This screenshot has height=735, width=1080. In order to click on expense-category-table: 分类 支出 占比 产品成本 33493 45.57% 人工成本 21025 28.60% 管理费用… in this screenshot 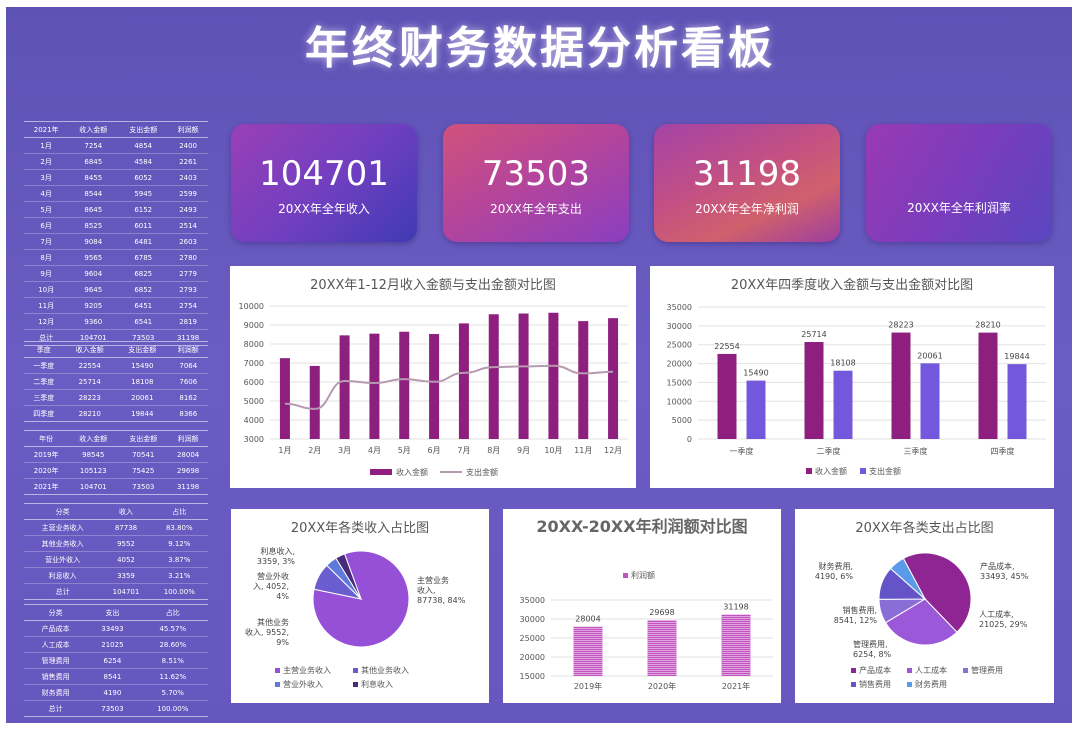, I will do `click(116, 660)`.